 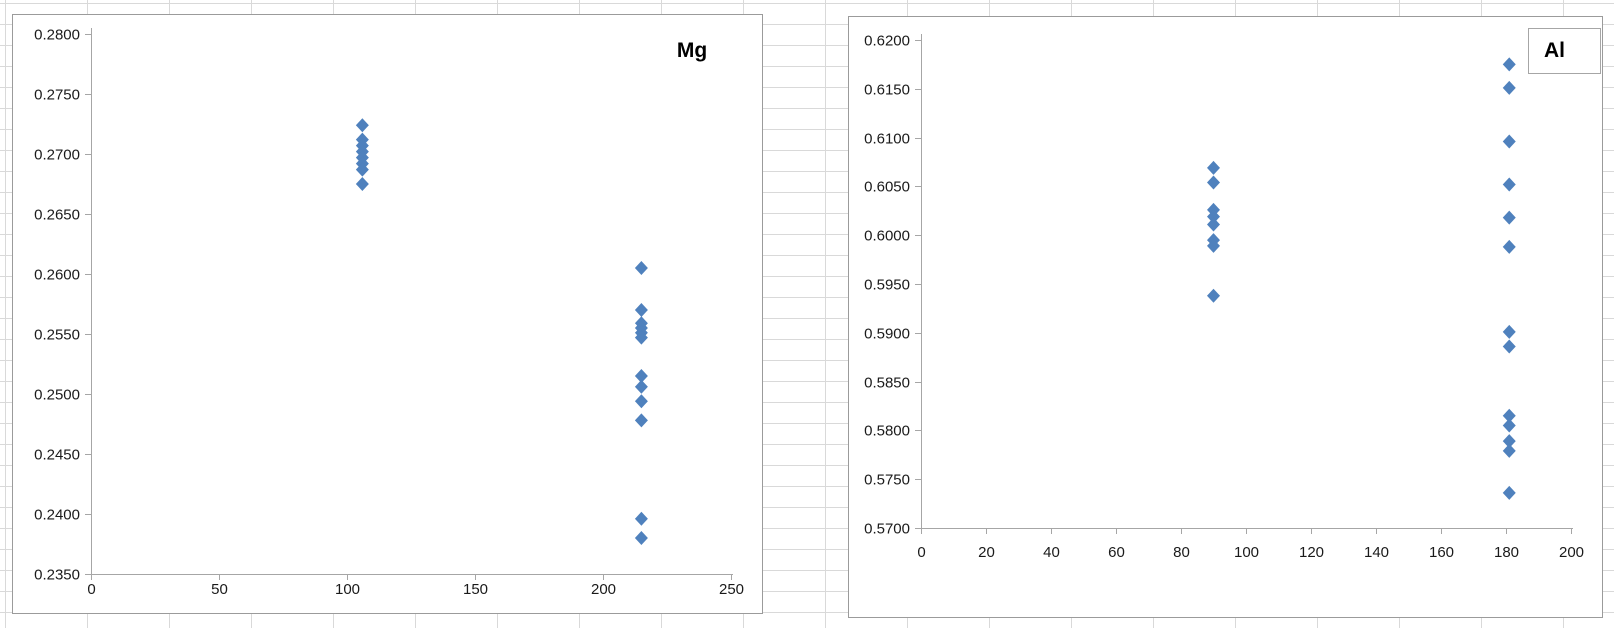 I want to click on mg-series-label: Mg, so click(x=692, y=50).